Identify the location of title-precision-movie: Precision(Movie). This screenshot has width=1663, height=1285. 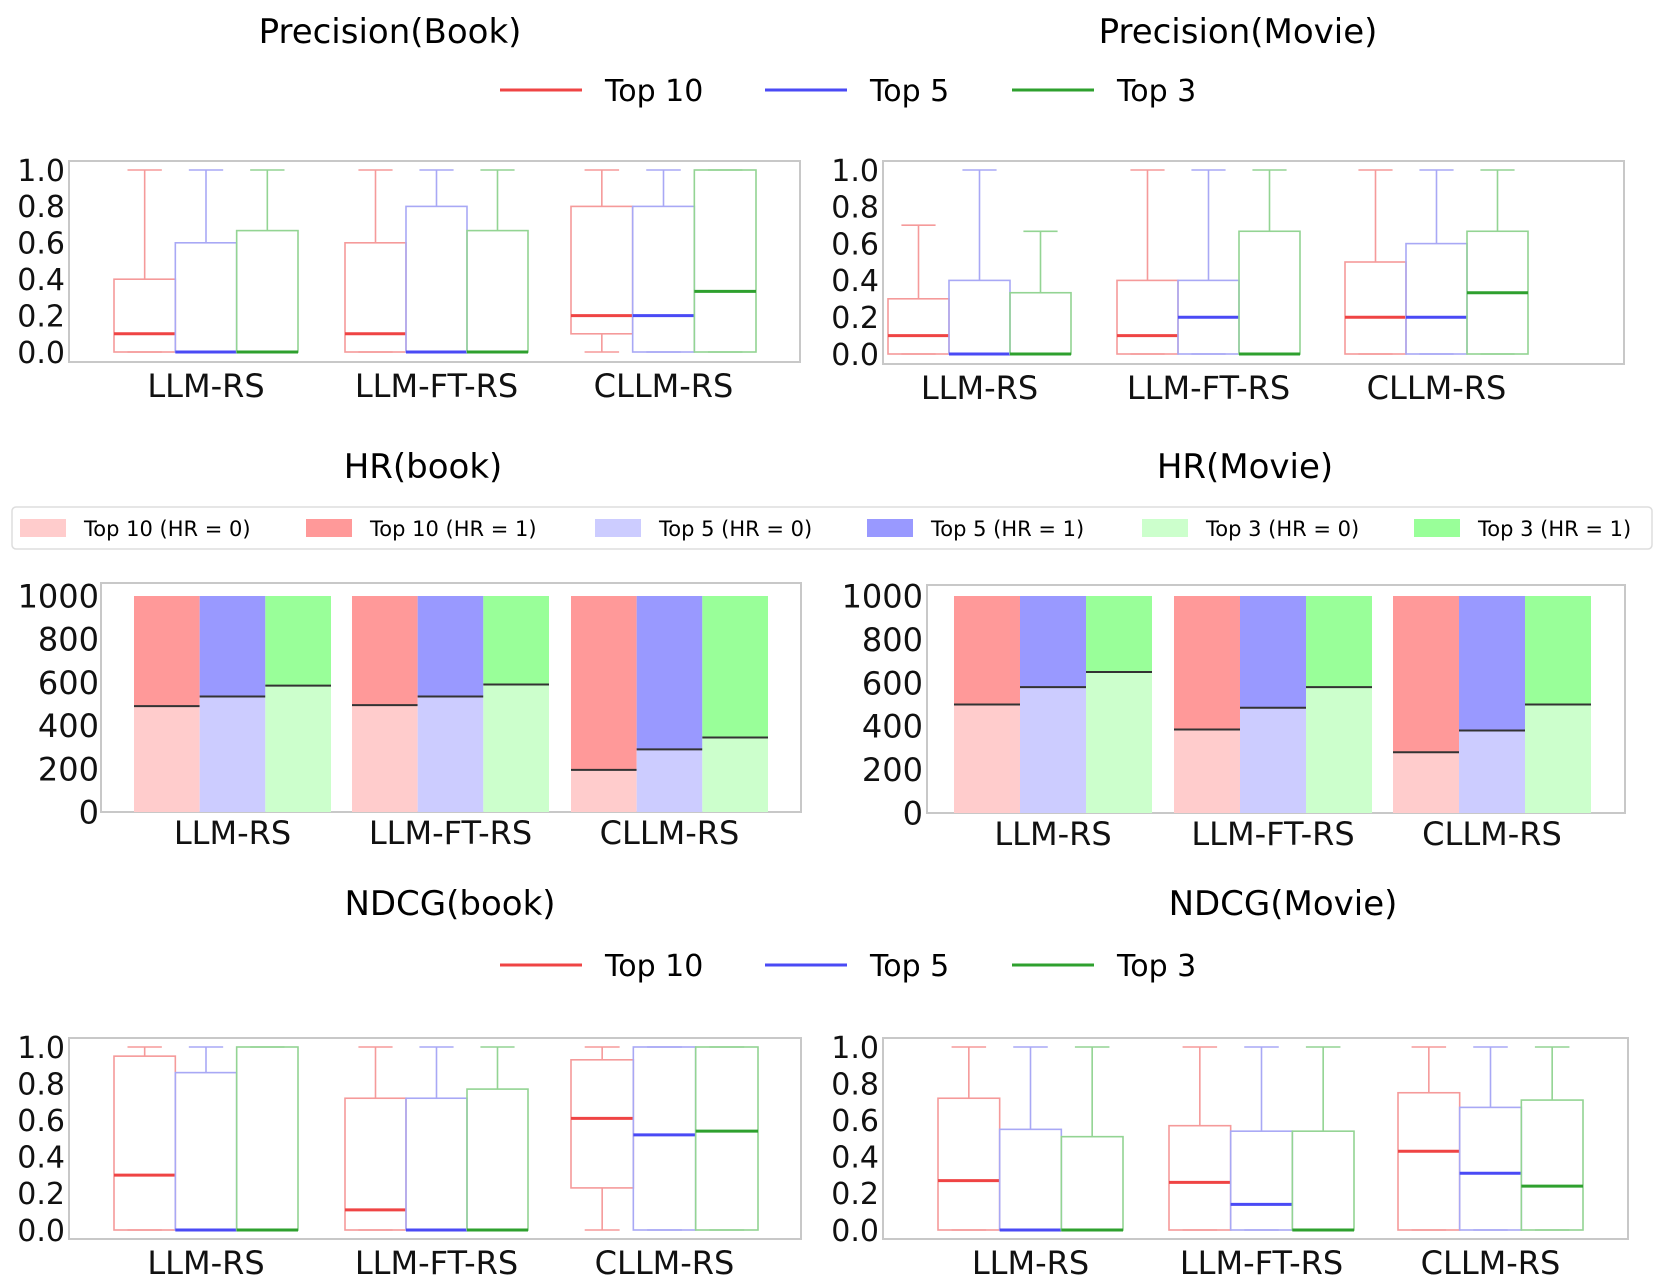
(1238, 32).